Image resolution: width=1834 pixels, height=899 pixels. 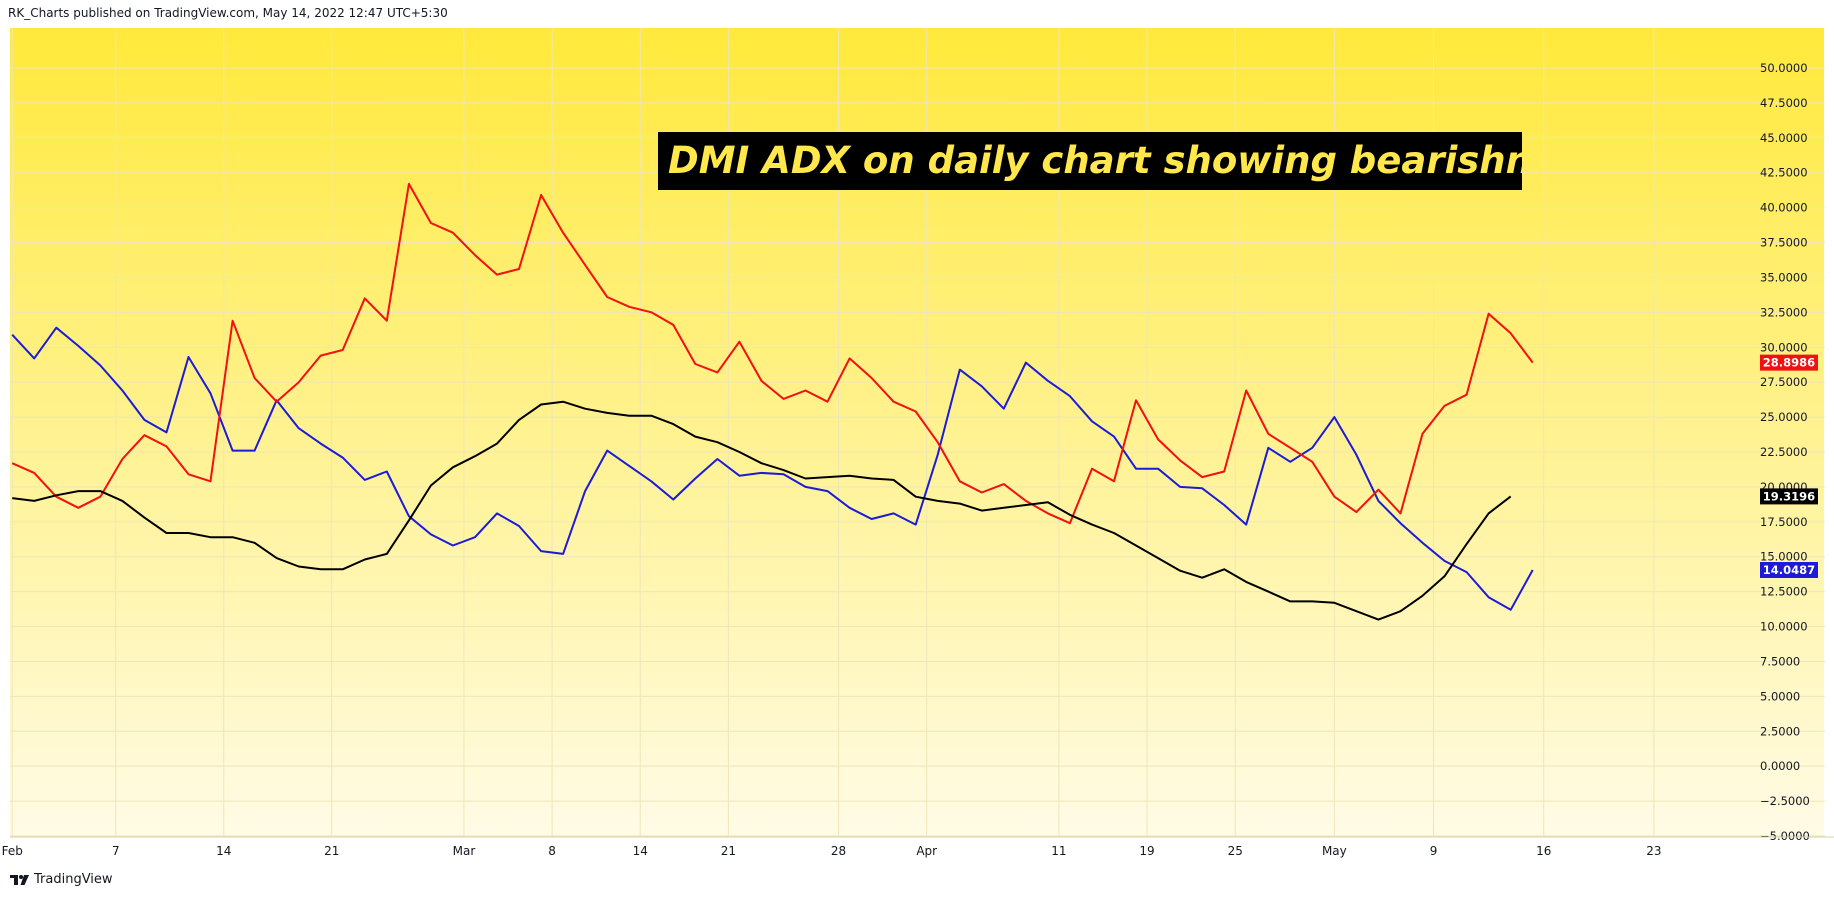 What do you see at coordinates (1785, 801) in the screenshot?
I see `y-tick-label: −2.5000` at bounding box center [1785, 801].